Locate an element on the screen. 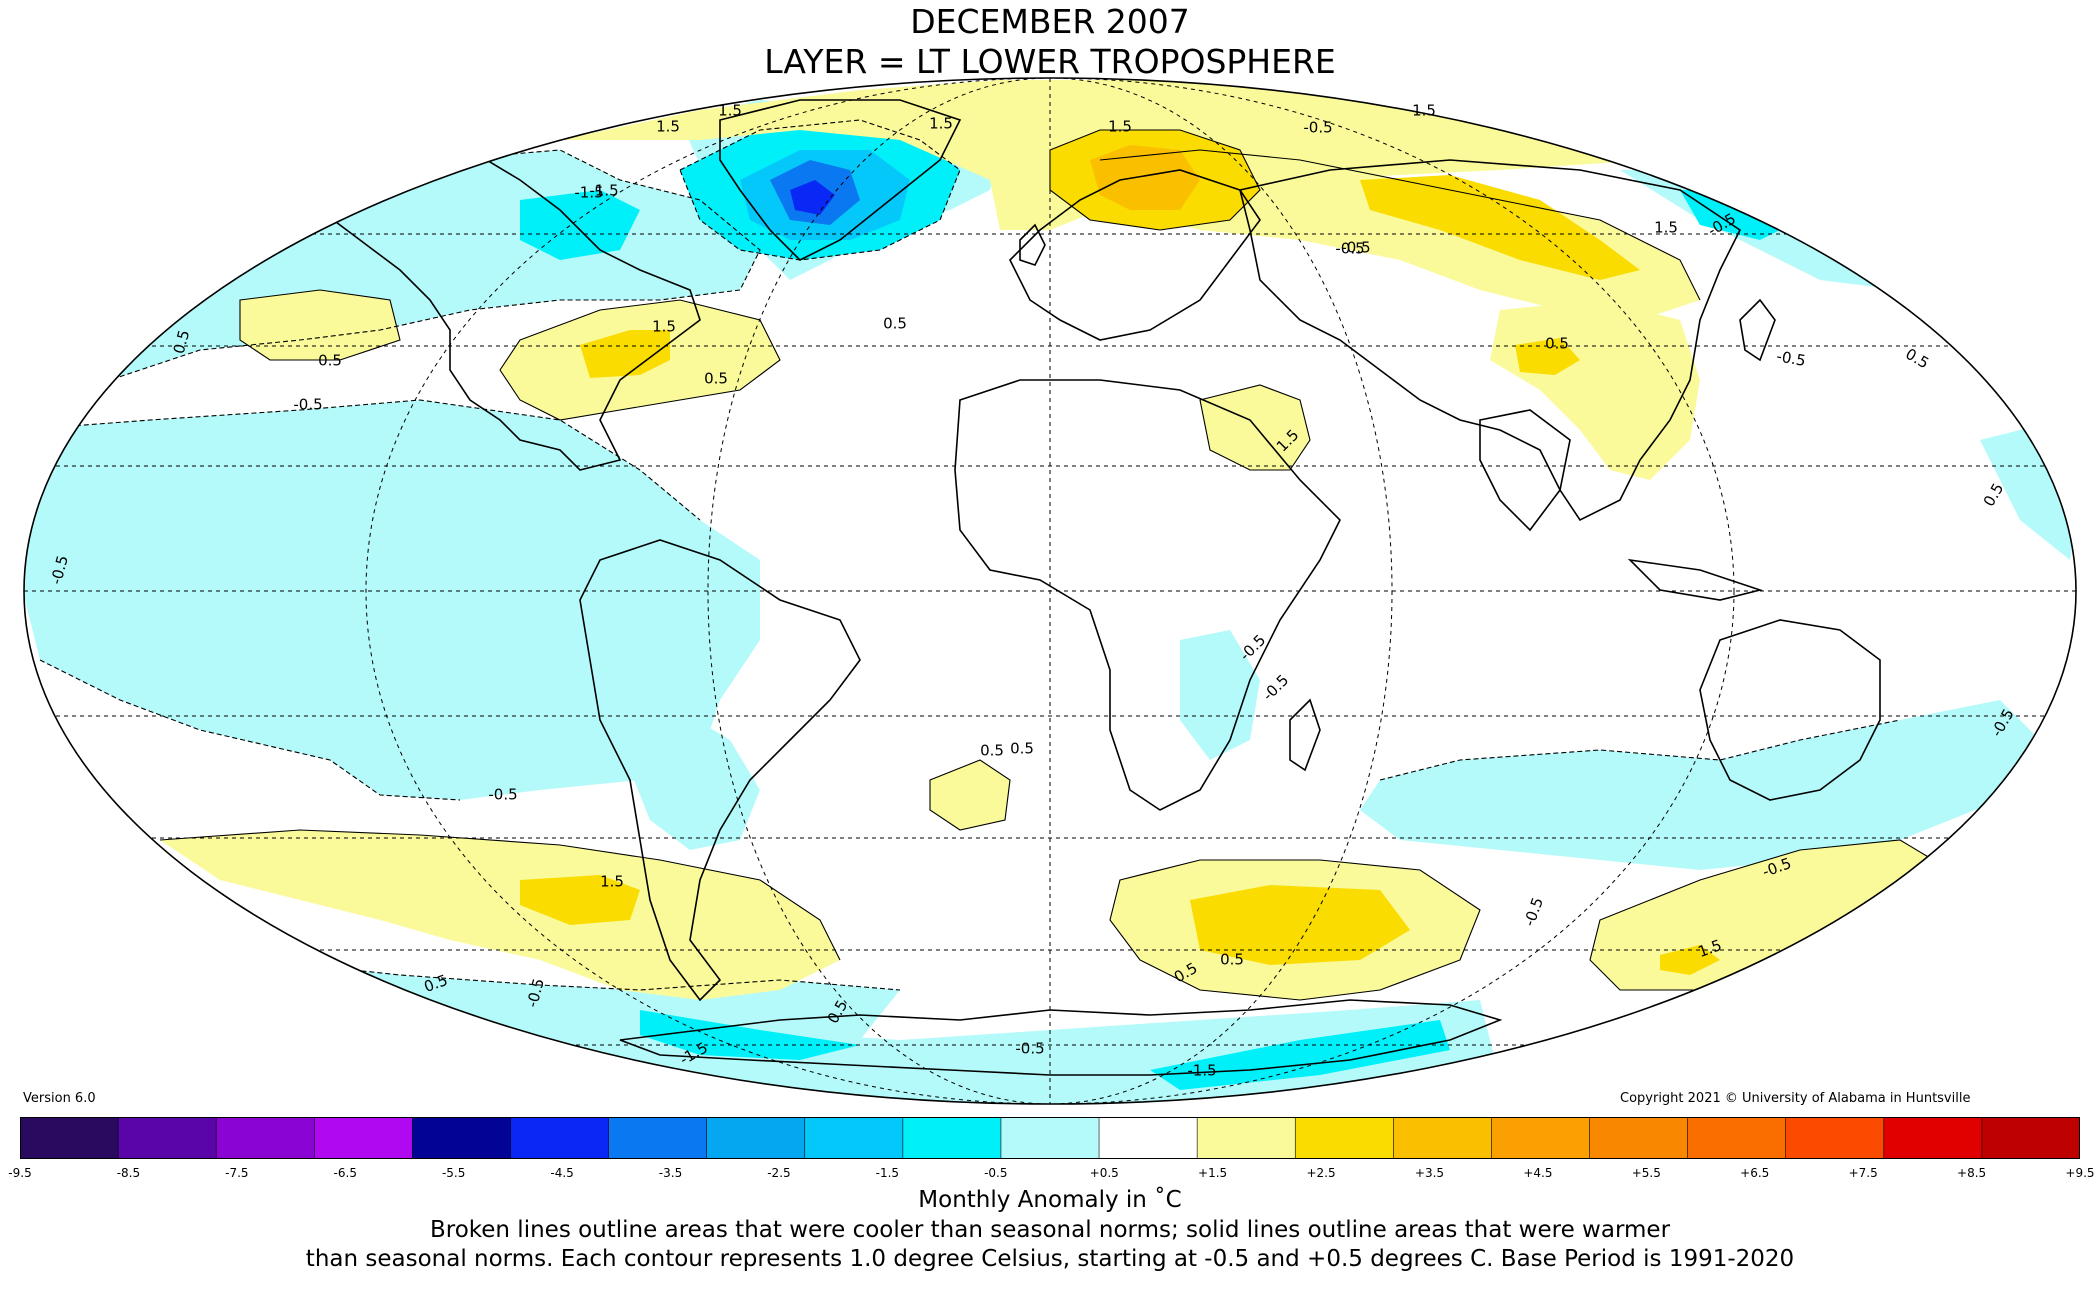 Image resolution: width=2100 pixels, height=1300 pixels. warm-area-south-indian-gold is located at coordinates (1690, 960).